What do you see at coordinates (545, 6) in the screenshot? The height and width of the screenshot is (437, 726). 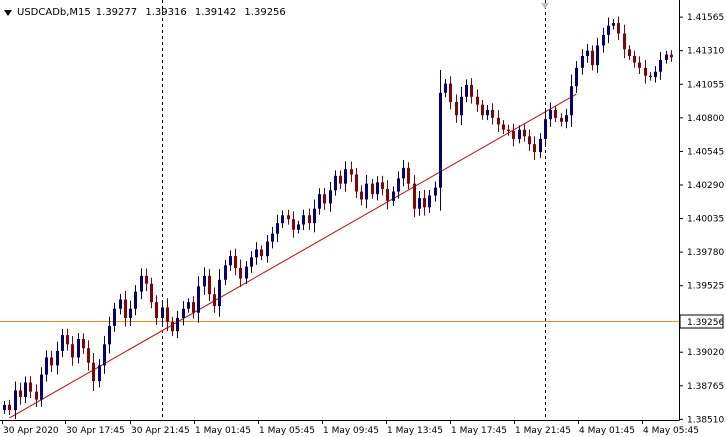 I see `separator-marker-icon` at bounding box center [545, 6].